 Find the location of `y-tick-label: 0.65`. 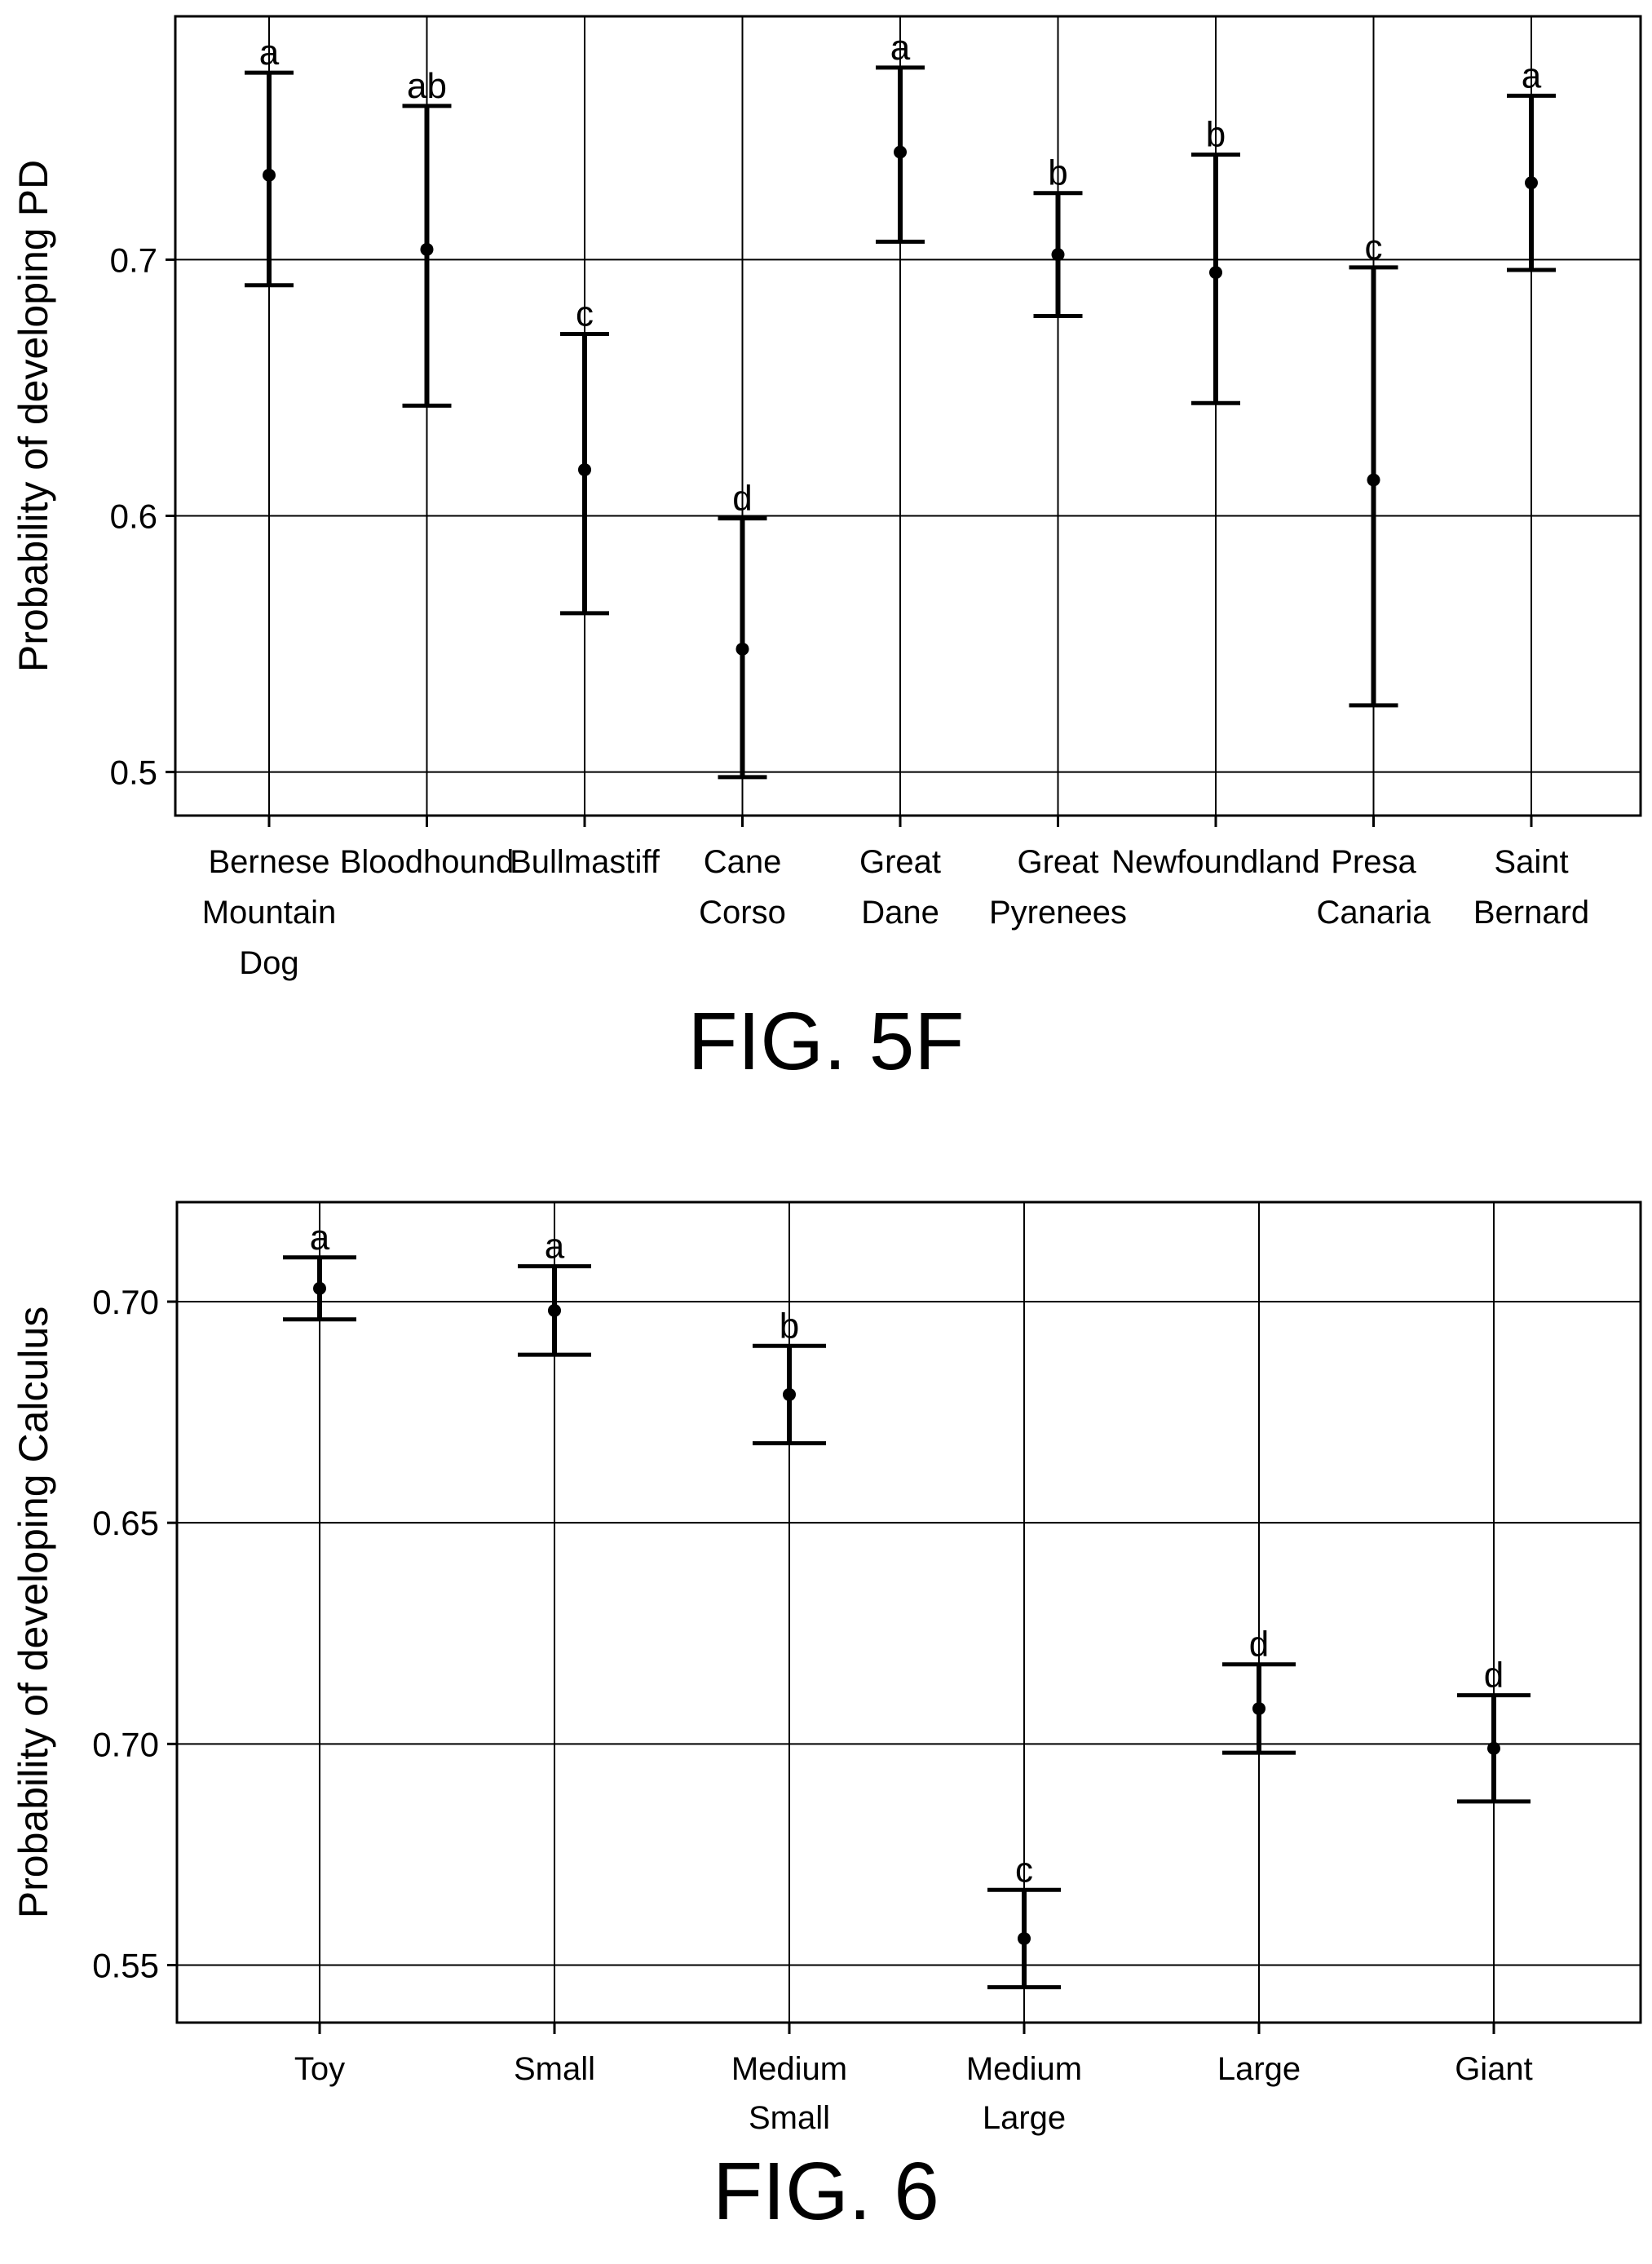

y-tick-label: 0.65 is located at coordinates (126, 1523).